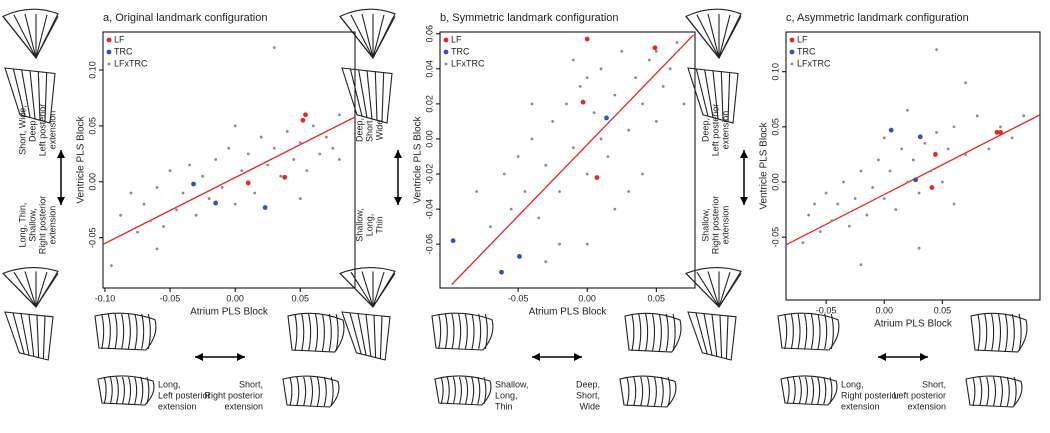  I want to click on y-tick-label: 0.00, so click(775, 182).